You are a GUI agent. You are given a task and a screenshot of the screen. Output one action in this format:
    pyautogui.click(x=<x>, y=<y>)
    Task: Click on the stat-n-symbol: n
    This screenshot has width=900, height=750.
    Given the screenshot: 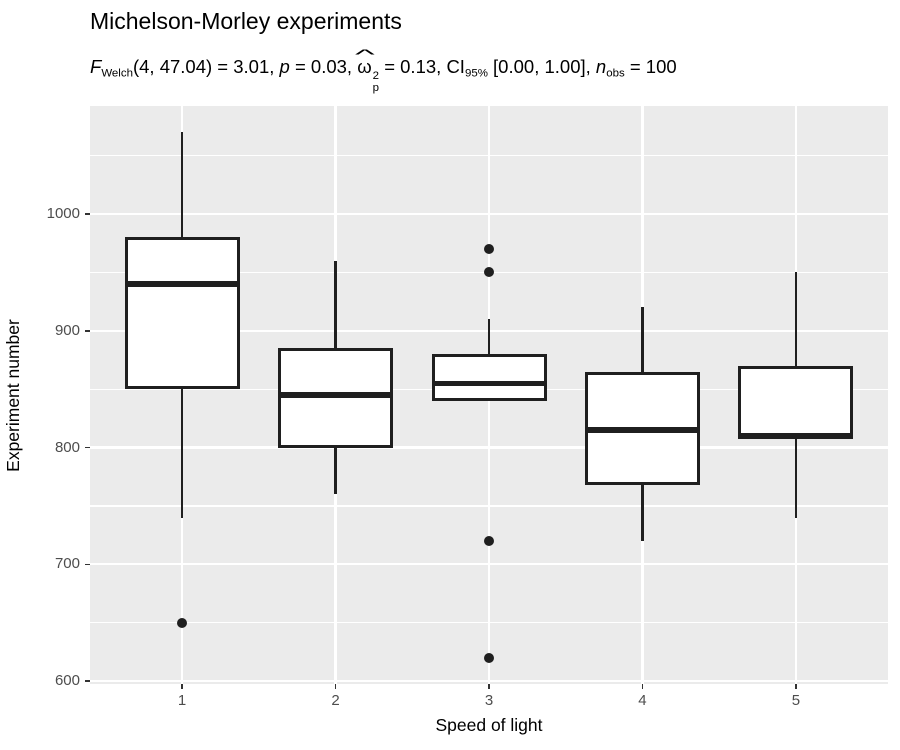 What is the action you would take?
    pyautogui.click(x=601, y=66)
    